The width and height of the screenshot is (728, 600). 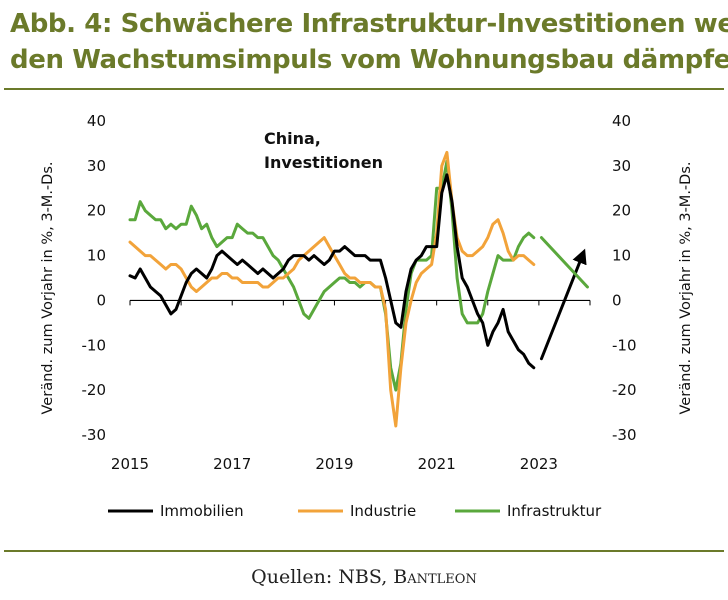 I want to click on chart-annotation: China, Investitionen, so click(x=323, y=150).